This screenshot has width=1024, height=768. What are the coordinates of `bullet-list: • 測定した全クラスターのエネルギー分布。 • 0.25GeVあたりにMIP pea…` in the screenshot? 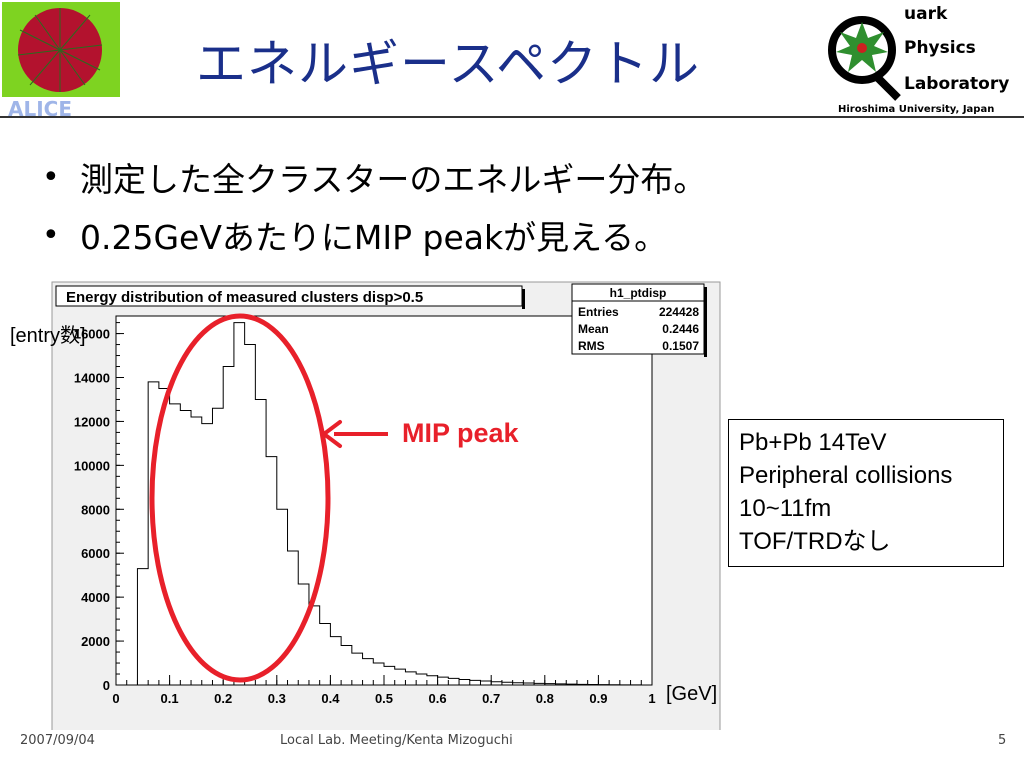 It's located at (374, 206).